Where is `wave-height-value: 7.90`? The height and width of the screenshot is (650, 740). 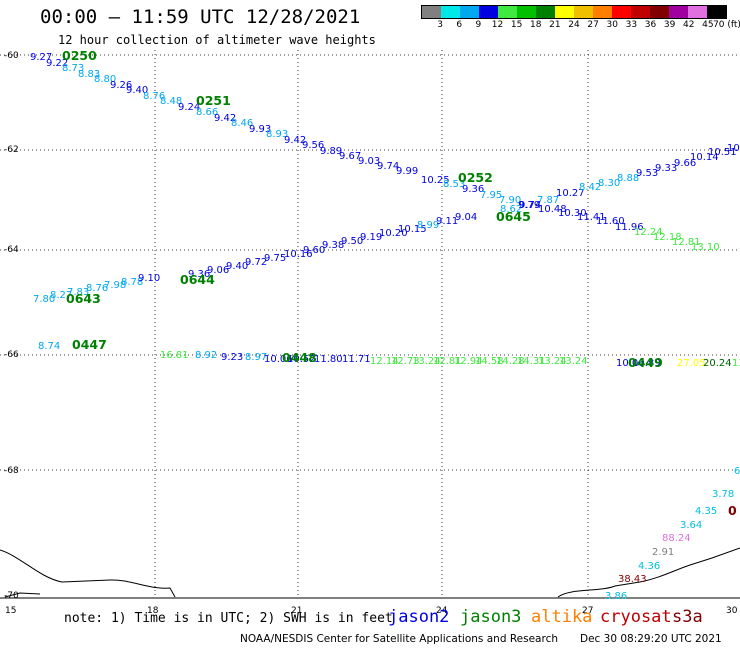
wave-height-value: 7.90 is located at coordinates (510, 200).